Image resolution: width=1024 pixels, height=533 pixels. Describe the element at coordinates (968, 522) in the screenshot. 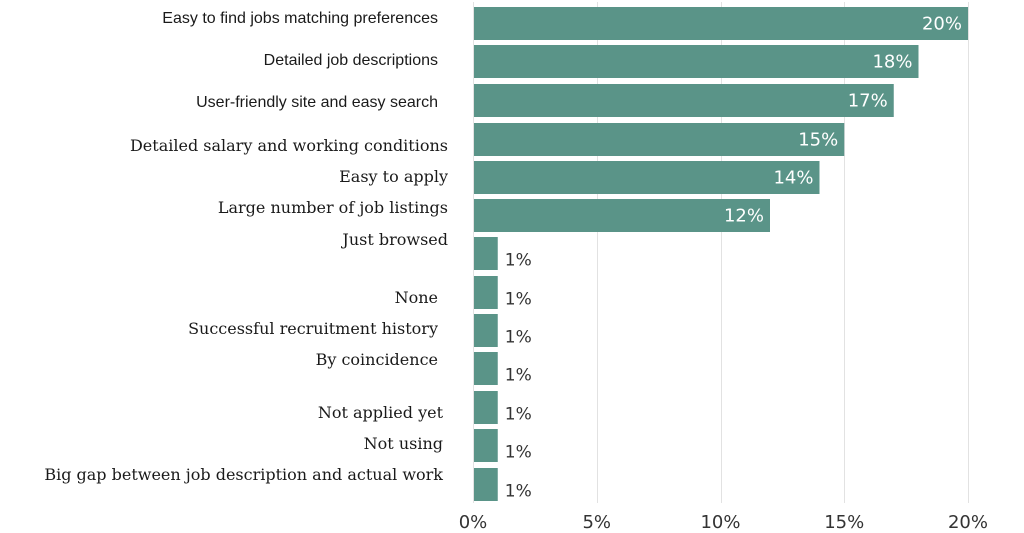

I see `x-tick-label: 20%` at that location.